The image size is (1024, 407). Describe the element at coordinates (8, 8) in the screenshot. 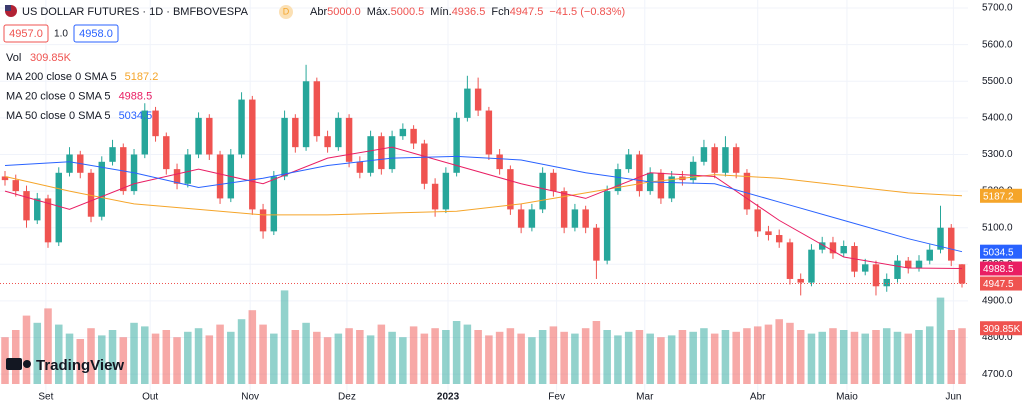

I see `flag-icon` at that location.